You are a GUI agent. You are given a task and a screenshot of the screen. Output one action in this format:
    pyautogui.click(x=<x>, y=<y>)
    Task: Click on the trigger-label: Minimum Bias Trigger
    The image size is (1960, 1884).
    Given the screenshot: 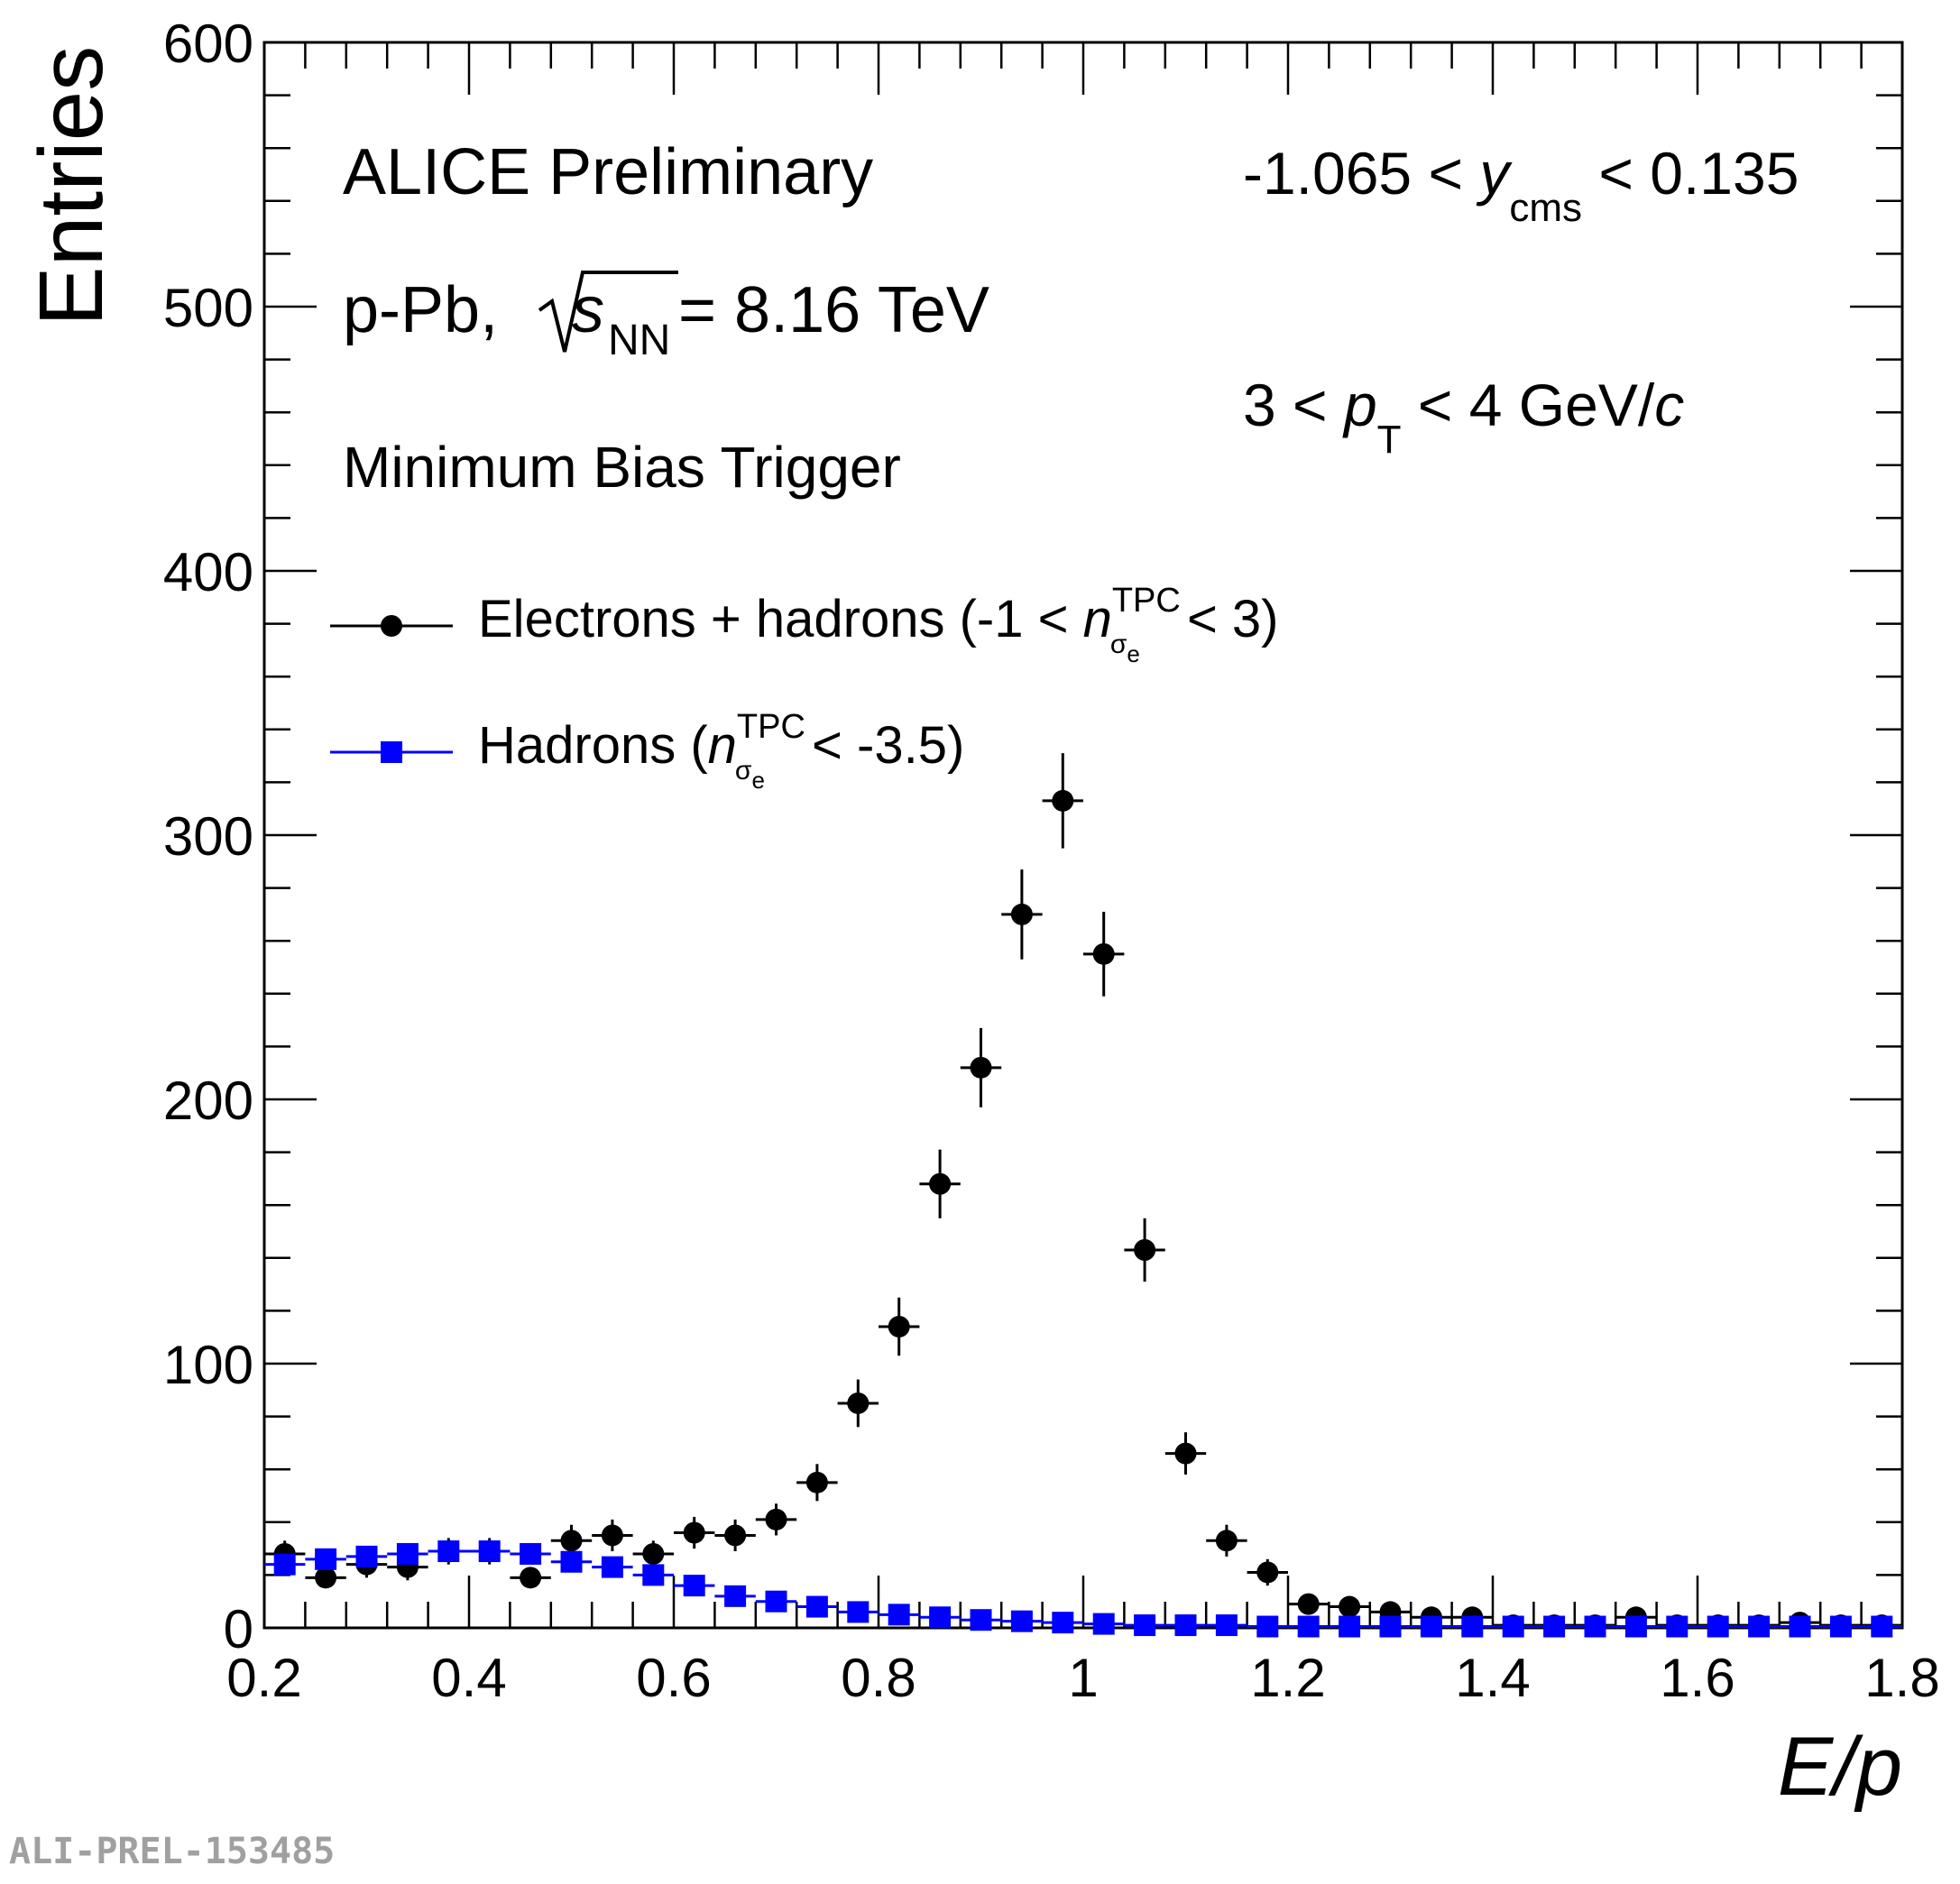 What is the action you would take?
    pyautogui.click(x=622, y=467)
    